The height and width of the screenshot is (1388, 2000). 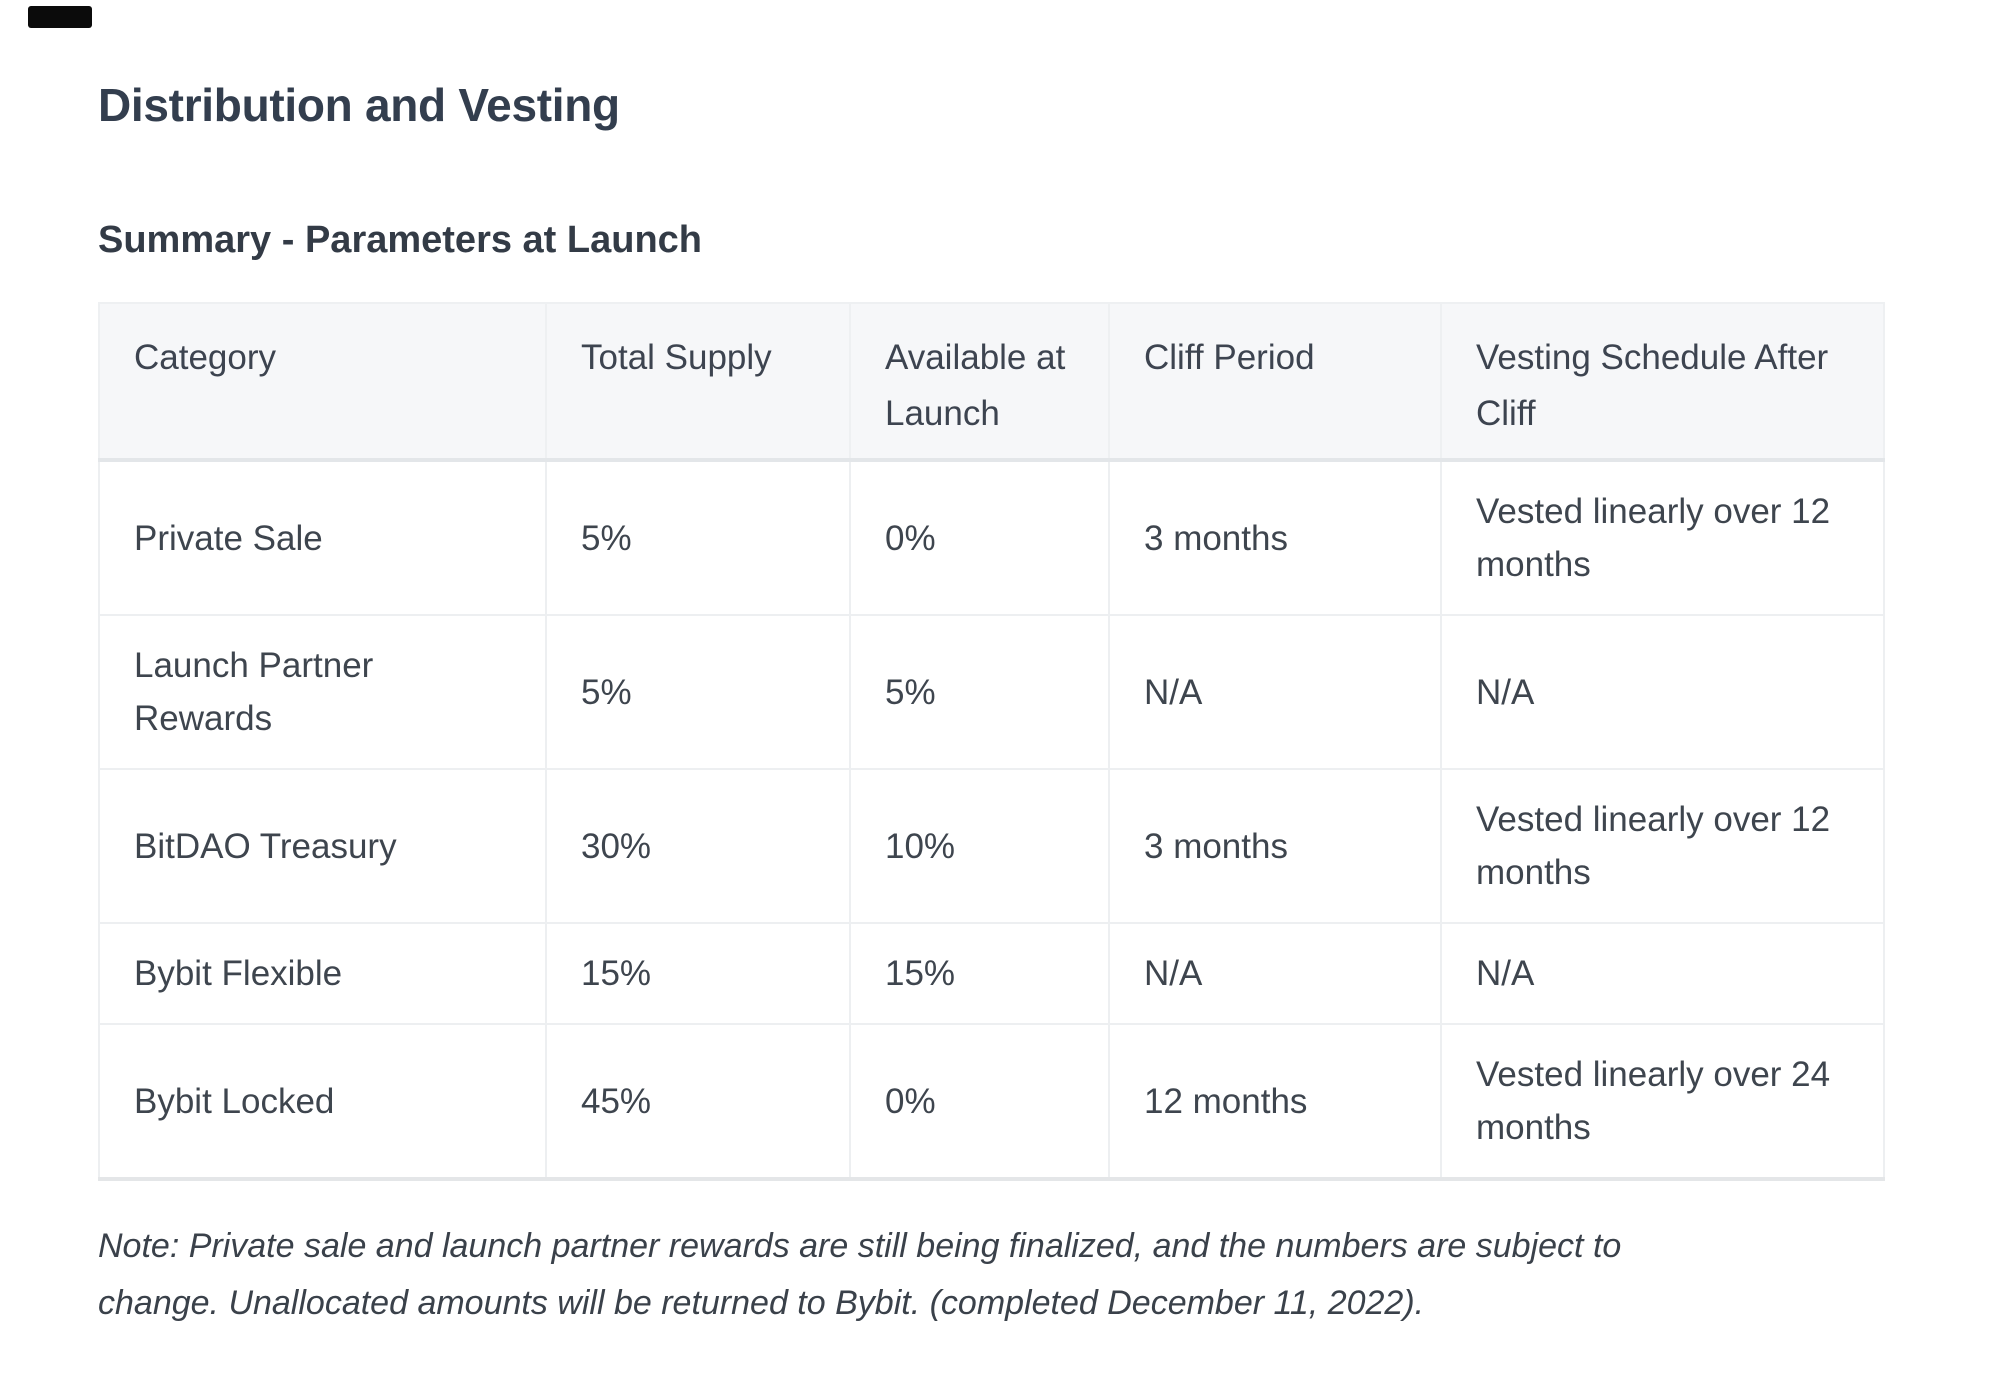 What do you see at coordinates (1662, 382) in the screenshot?
I see `column-header-vesting-schedule: Vesting Schedule After Cliff` at bounding box center [1662, 382].